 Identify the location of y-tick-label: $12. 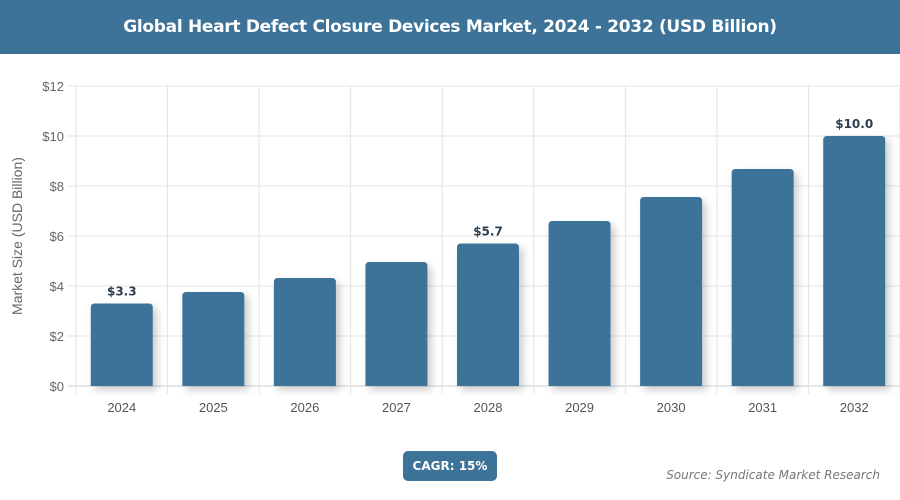
(53, 86).